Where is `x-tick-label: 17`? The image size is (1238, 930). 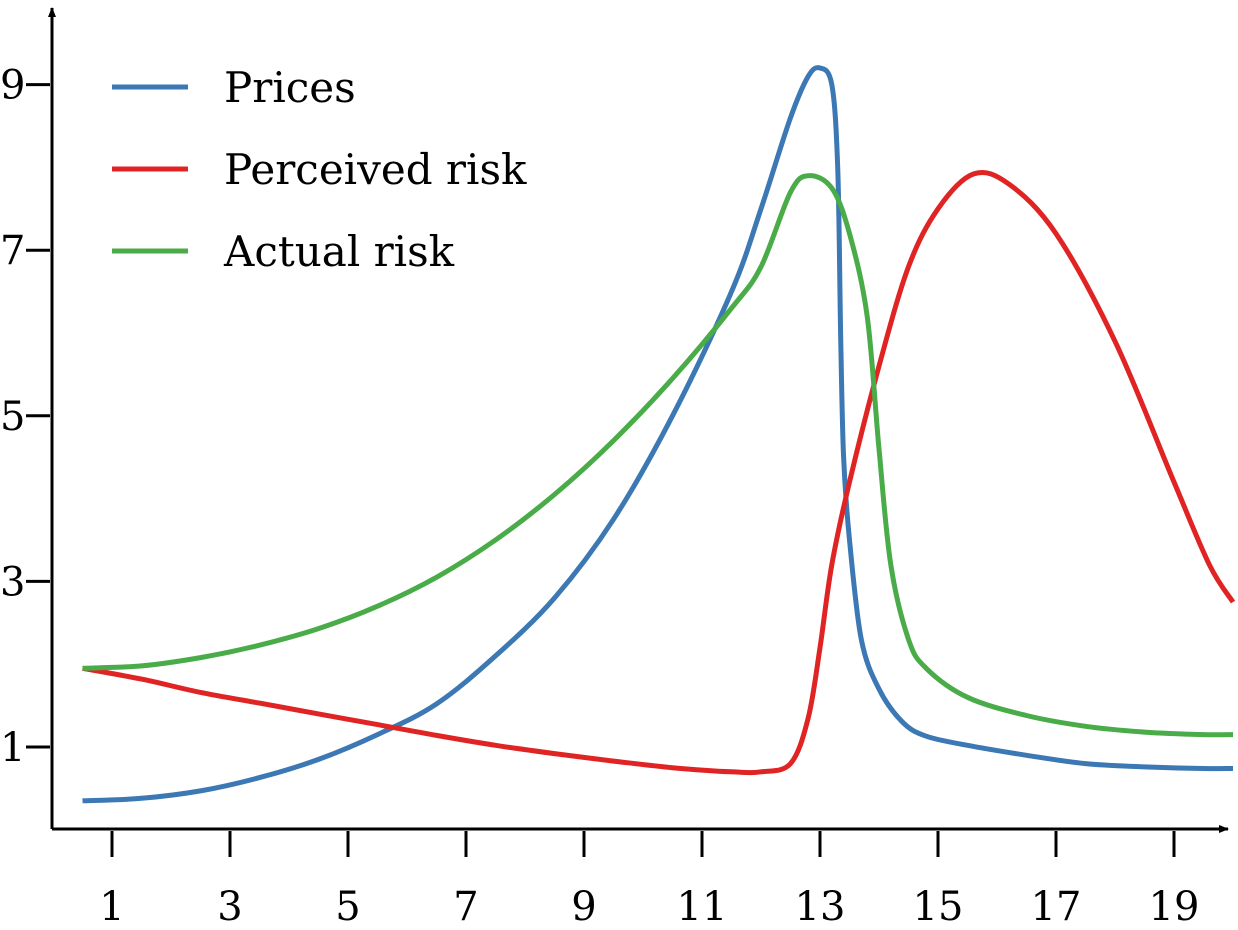 x-tick-label: 17 is located at coordinates (1056, 904).